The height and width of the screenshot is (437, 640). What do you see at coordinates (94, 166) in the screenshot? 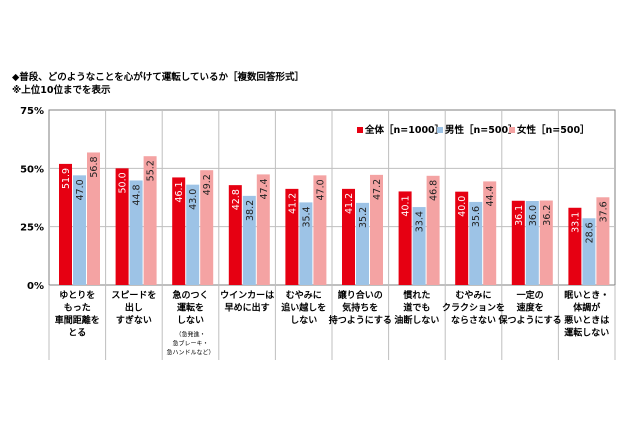
I see `data-label: 56.8` at bounding box center [94, 166].